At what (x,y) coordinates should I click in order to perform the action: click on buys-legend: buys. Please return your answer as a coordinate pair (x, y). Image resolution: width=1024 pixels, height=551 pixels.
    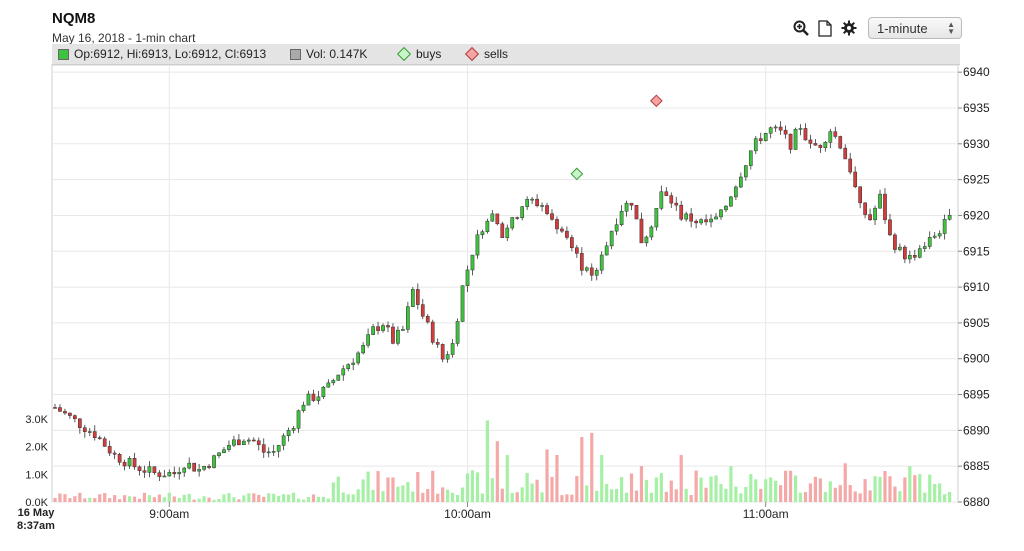
    Looking at the image, I should click on (419, 54).